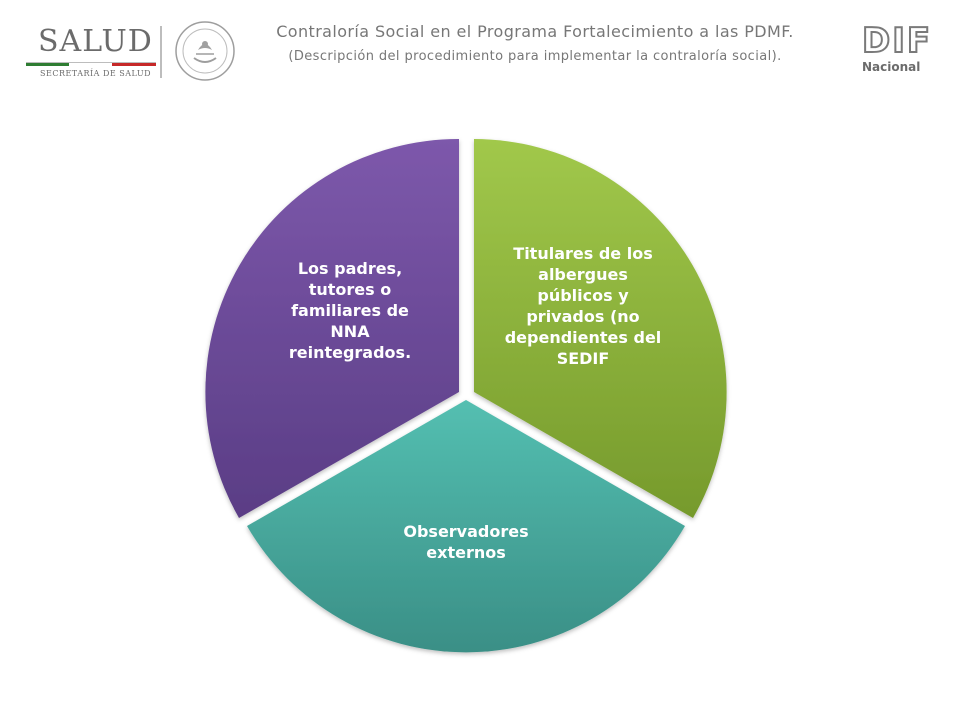 The width and height of the screenshot is (960, 720). What do you see at coordinates (891, 67) in the screenshot?
I see `dif-logo-sub: Nacional` at bounding box center [891, 67].